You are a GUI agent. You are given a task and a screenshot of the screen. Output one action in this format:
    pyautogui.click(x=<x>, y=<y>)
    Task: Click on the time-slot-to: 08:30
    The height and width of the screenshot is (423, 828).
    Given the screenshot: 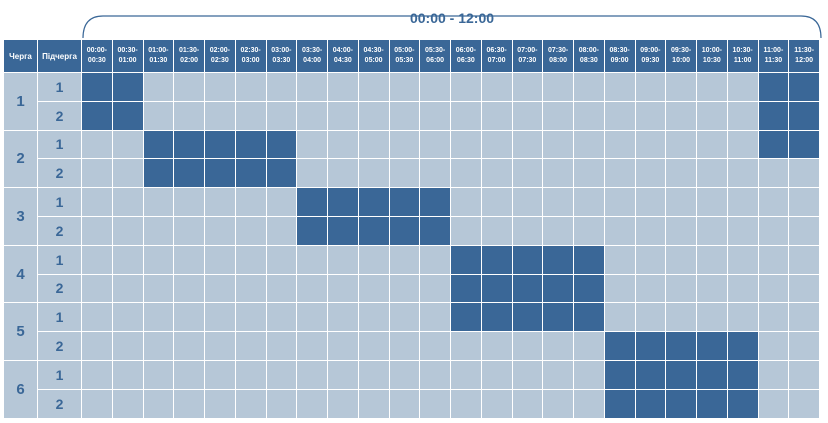 What is the action you would take?
    pyautogui.click(x=588, y=60)
    